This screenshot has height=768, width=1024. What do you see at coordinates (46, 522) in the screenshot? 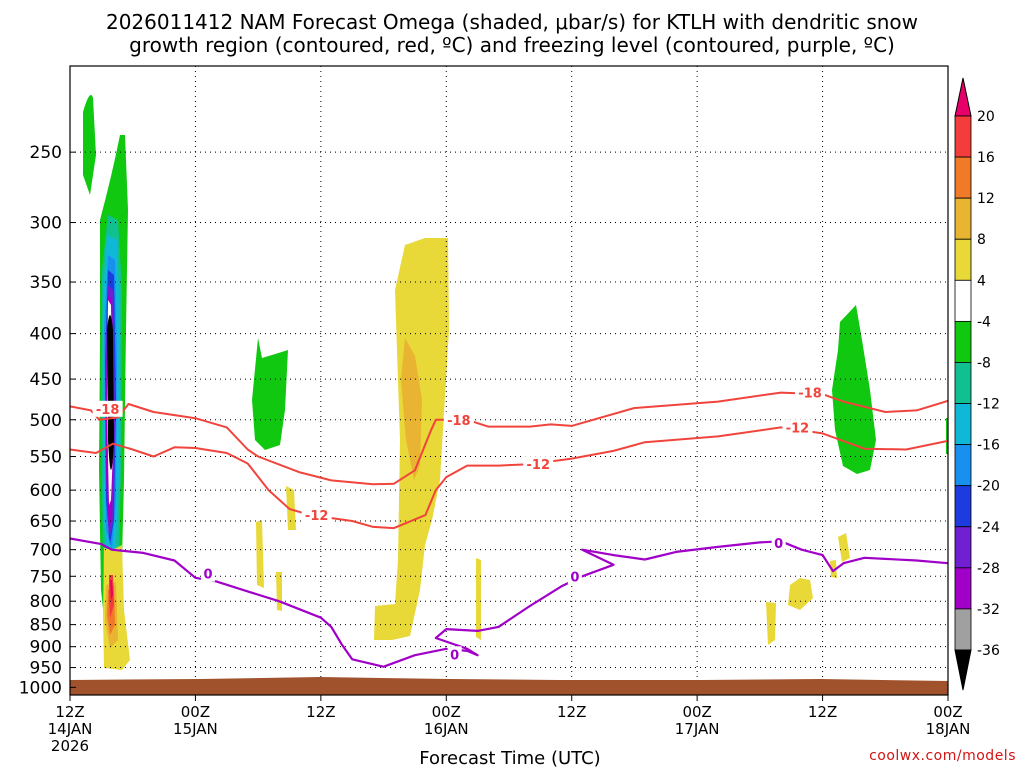
I see `y-tick-label-650: 650` at bounding box center [46, 522].